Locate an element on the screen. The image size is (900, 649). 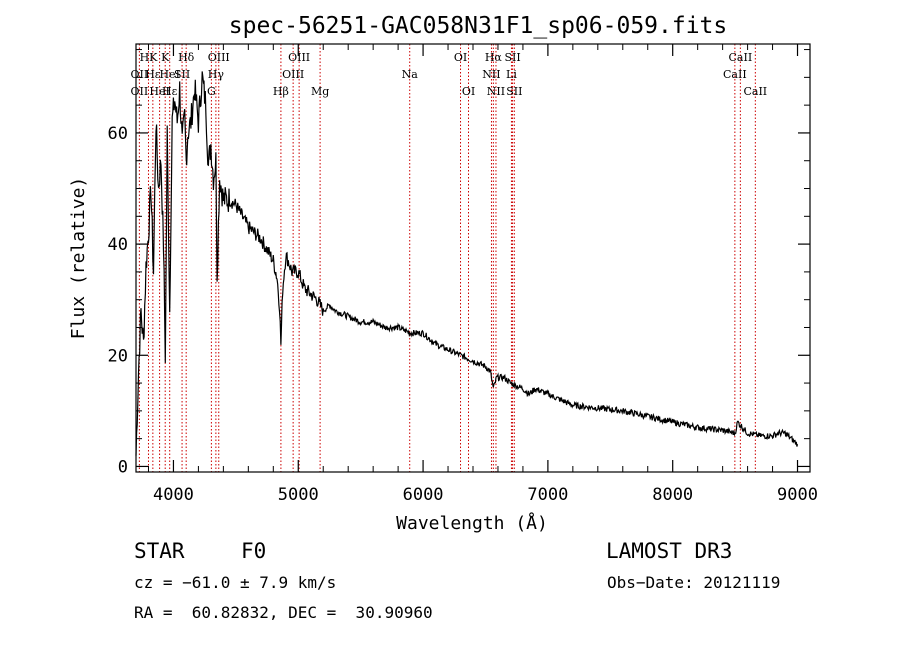
line-label-22: NII is located at coordinates (491, 74).